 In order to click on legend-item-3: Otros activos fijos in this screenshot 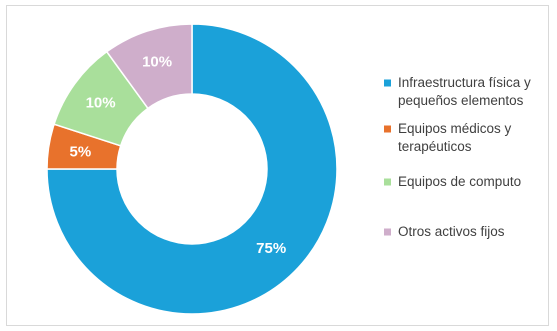, I will do `click(444, 231)`.